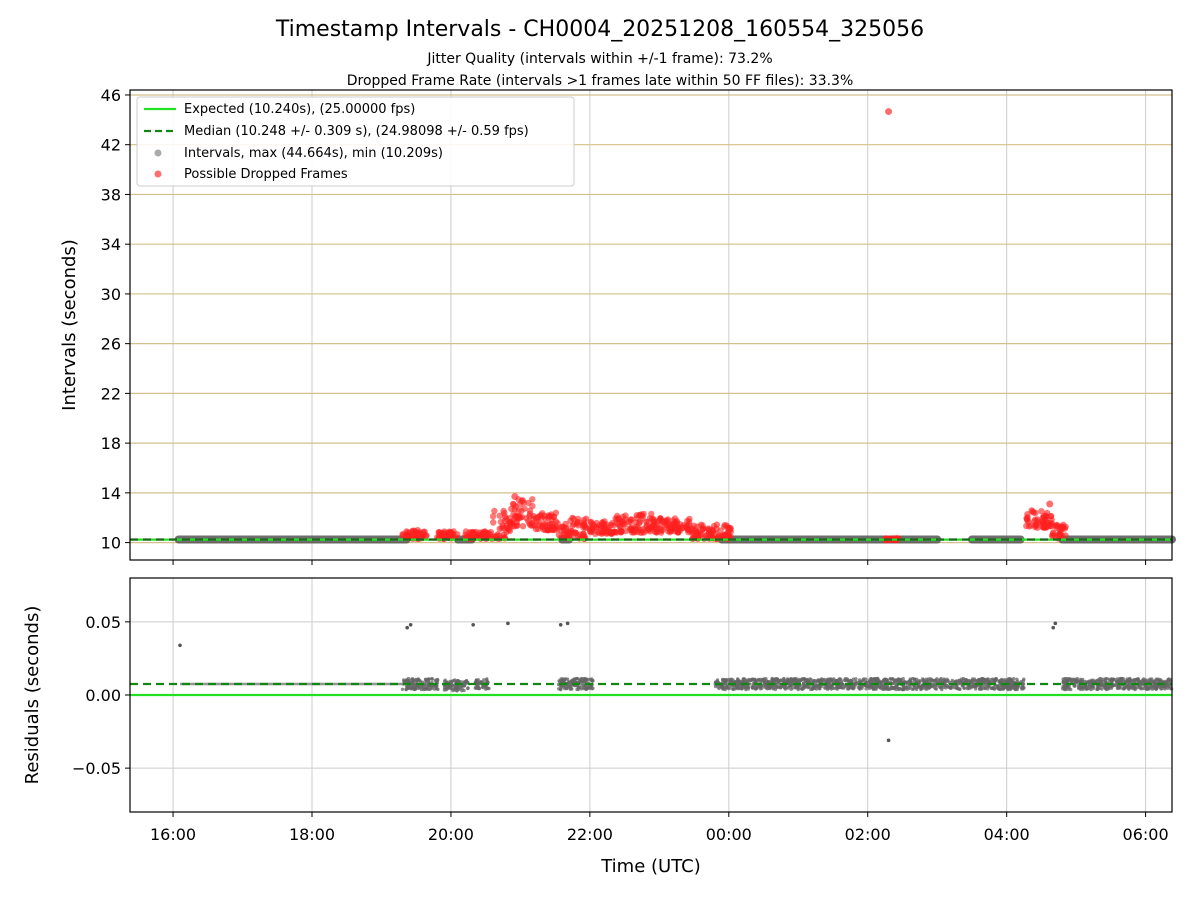  What do you see at coordinates (888, 740) in the screenshot?
I see `residual-outlier-point` at bounding box center [888, 740].